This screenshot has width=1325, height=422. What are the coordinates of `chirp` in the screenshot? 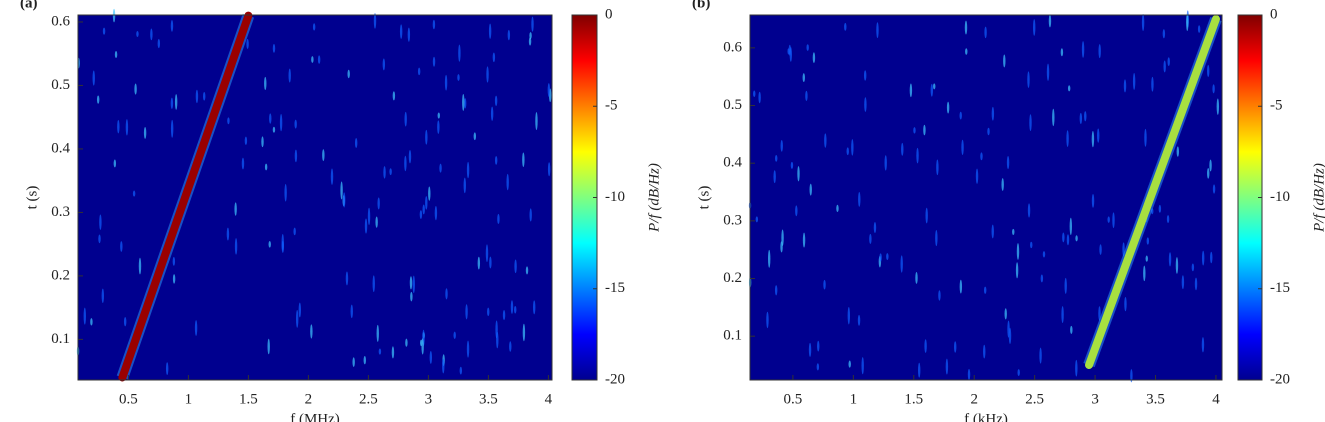 It's located at (185, 196).